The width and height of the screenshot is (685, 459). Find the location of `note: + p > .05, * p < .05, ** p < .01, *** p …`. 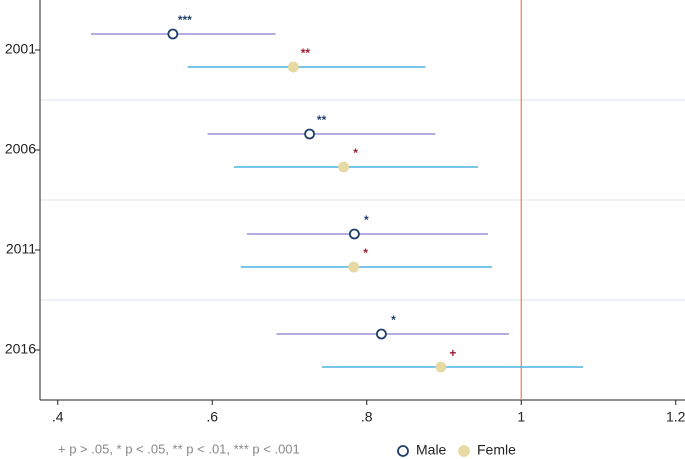

note: + p > .05, * p < .05, ** p < .01, *** p … is located at coordinates (179, 448).